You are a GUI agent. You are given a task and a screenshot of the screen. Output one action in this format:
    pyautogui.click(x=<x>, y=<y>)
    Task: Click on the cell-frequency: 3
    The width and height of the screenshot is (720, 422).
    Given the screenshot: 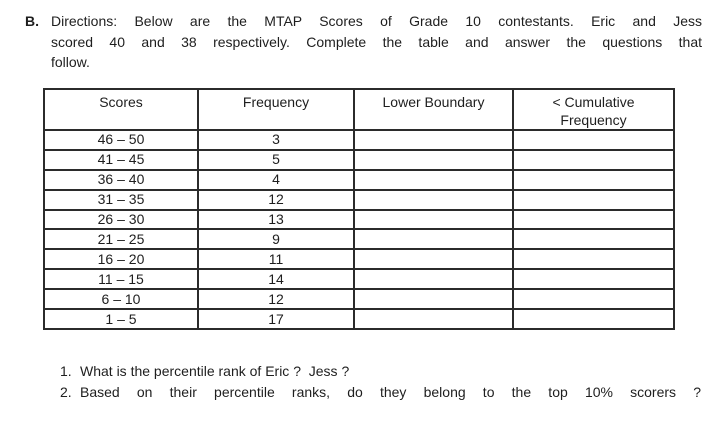 What is the action you would take?
    pyautogui.click(x=276, y=140)
    